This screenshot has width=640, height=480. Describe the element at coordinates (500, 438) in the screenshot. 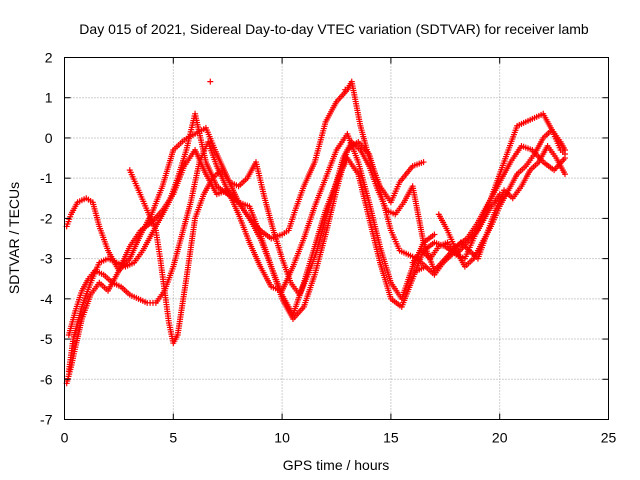

I see `x-tick-label: 20` at that location.